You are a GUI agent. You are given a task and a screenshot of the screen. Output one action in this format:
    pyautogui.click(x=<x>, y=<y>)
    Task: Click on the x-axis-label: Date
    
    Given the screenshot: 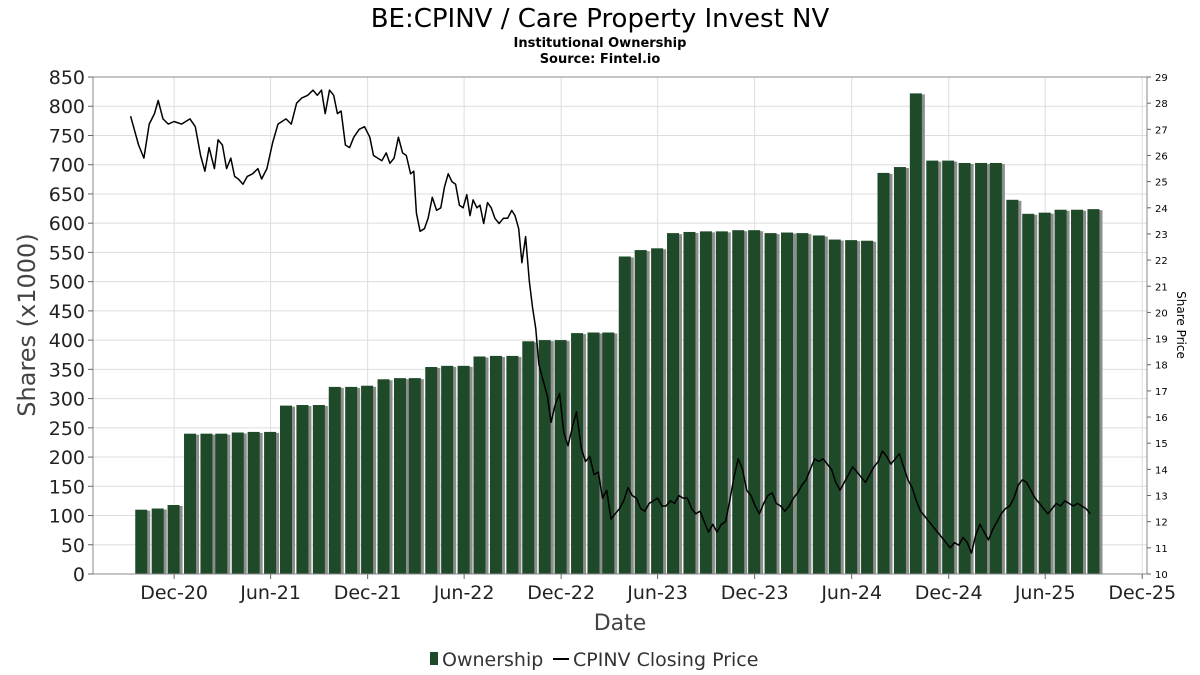 What is the action you would take?
    pyautogui.click(x=620, y=623)
    